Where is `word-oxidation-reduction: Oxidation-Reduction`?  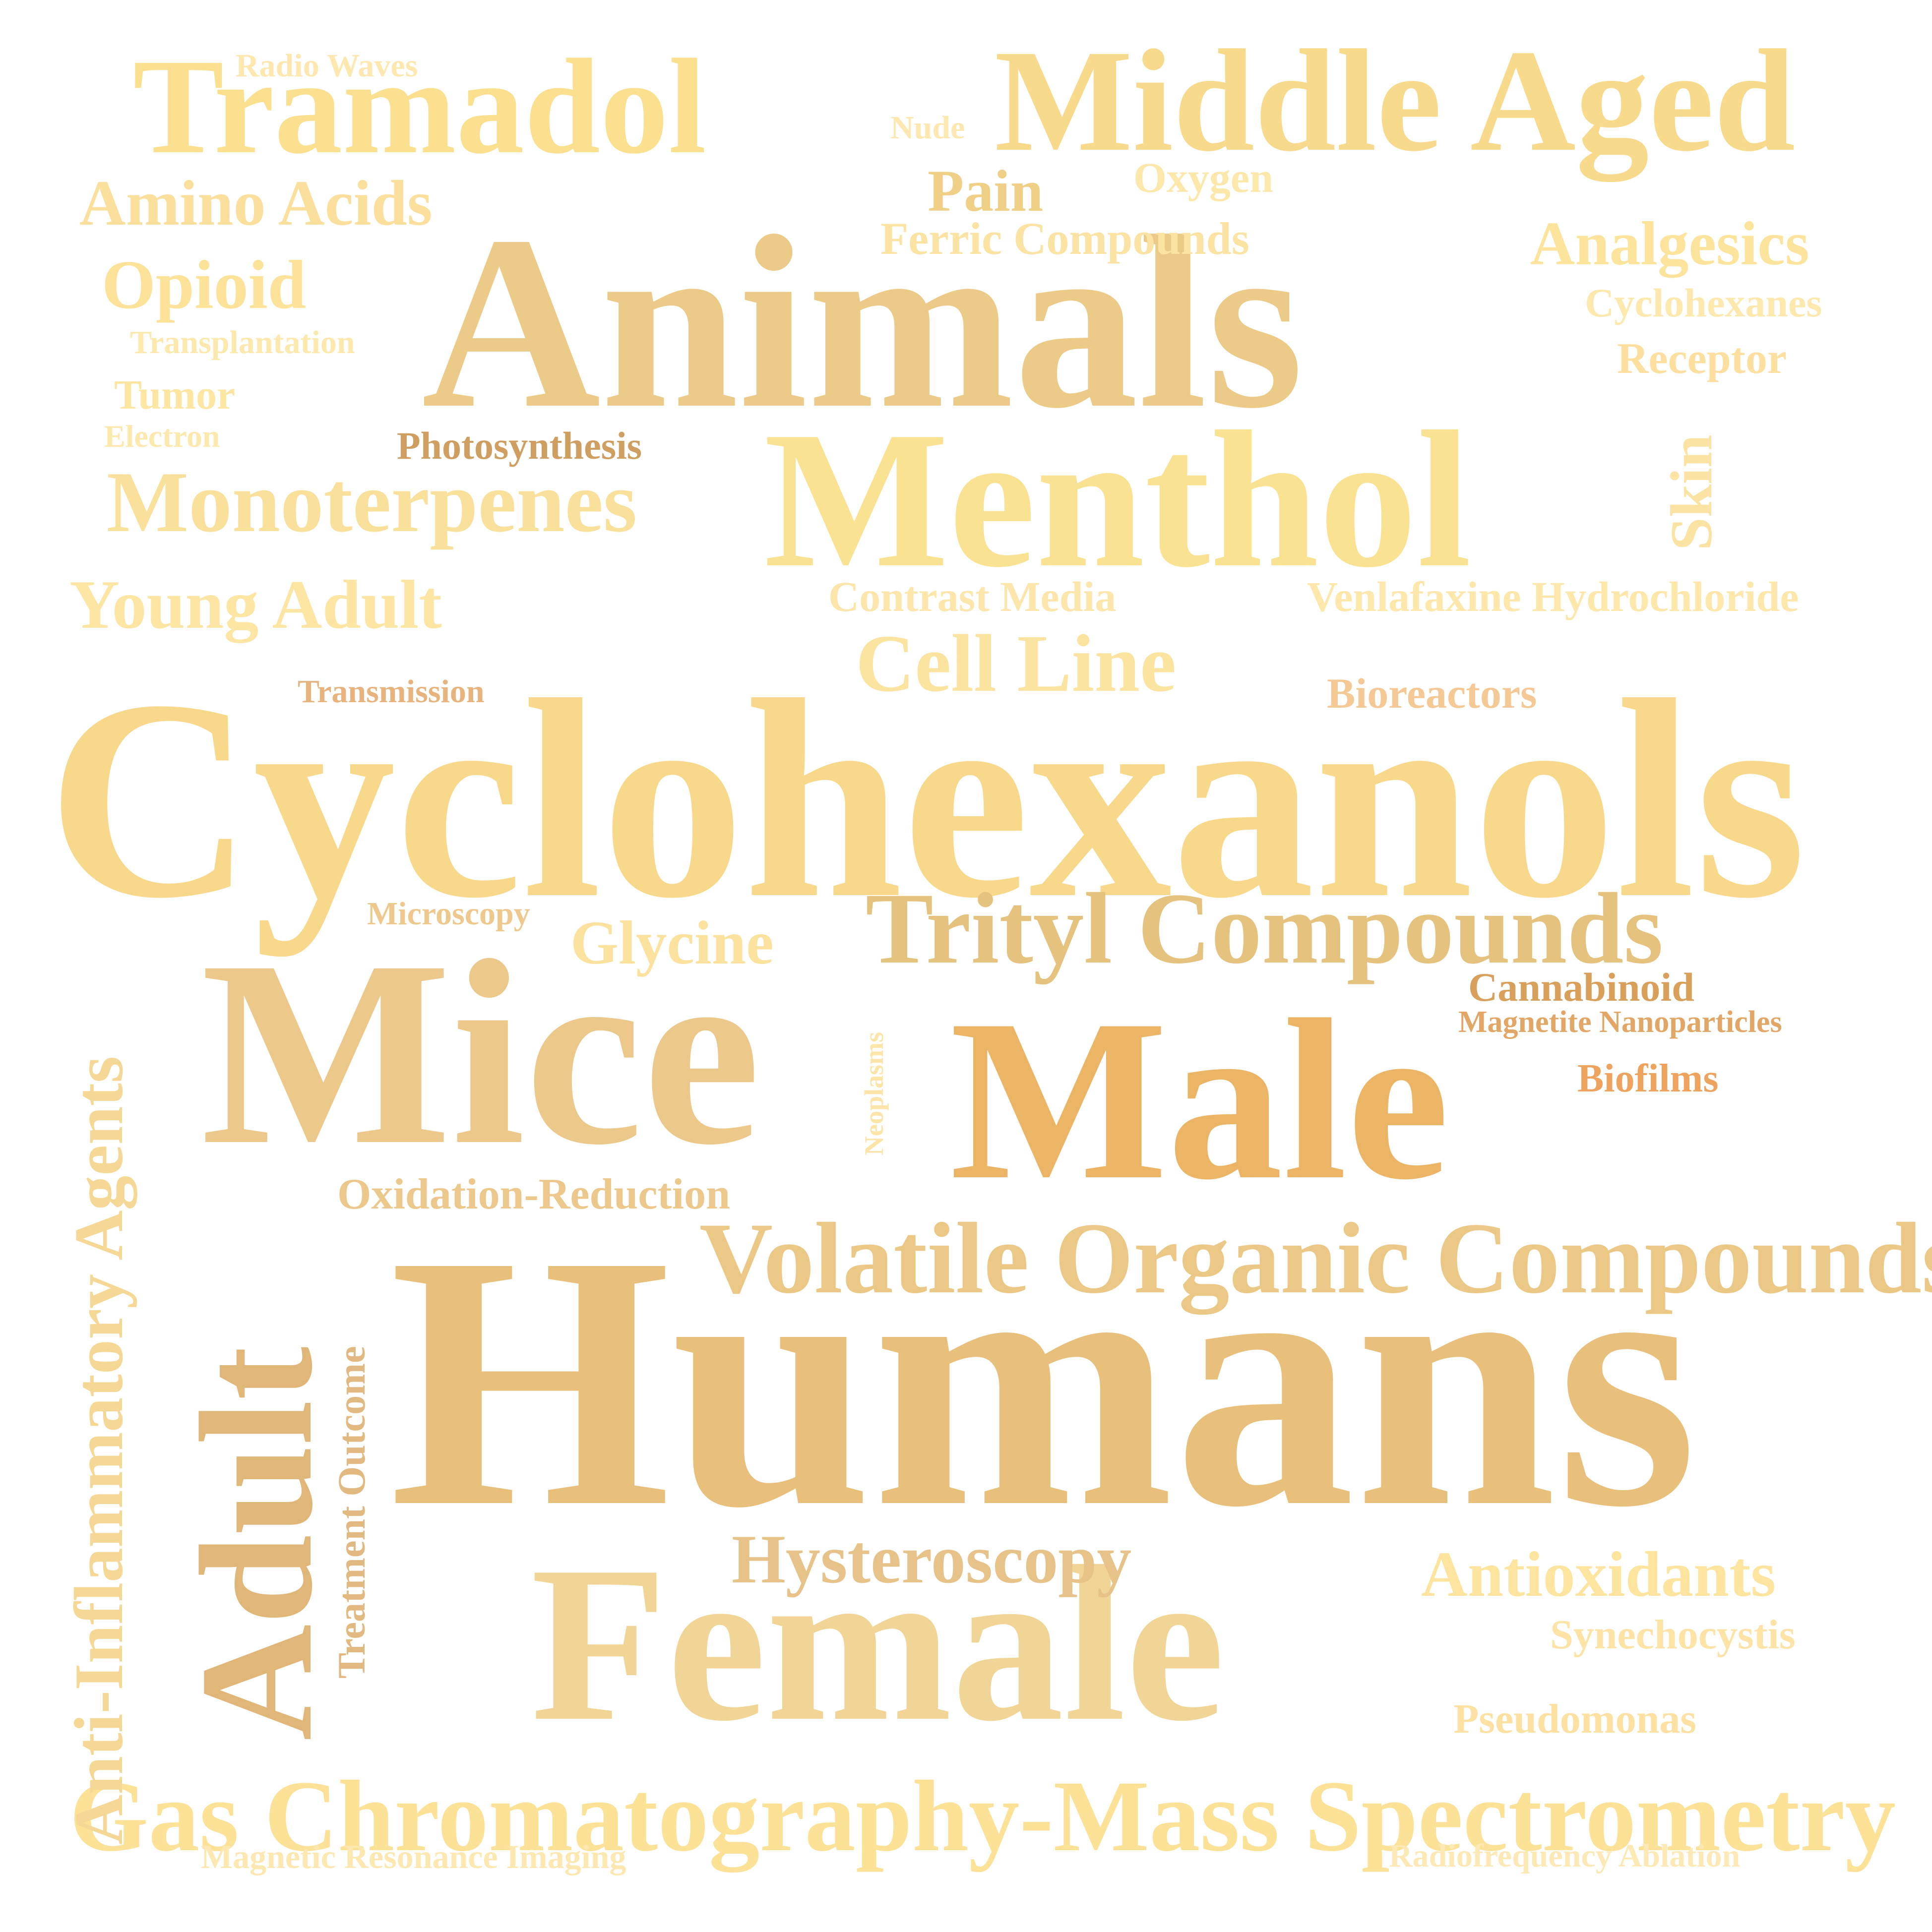
word-oxidation-reduction: Oxidation-Reduction is located at coordinates (534, 1194).